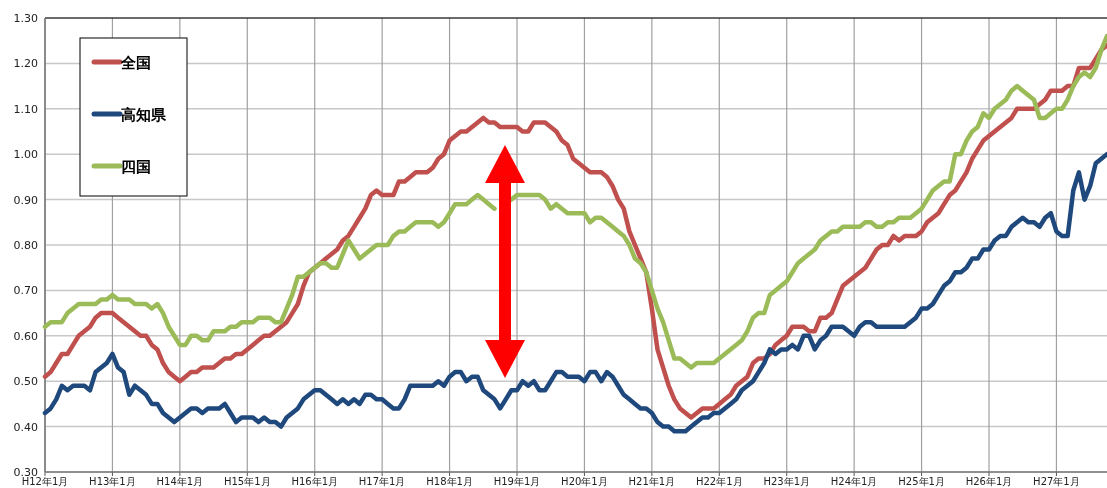 The image size is (1107, 488). Describe the element at coordinates (247, 481) in the screenshot. I see `x-tick-label: H15年1月` at that location.